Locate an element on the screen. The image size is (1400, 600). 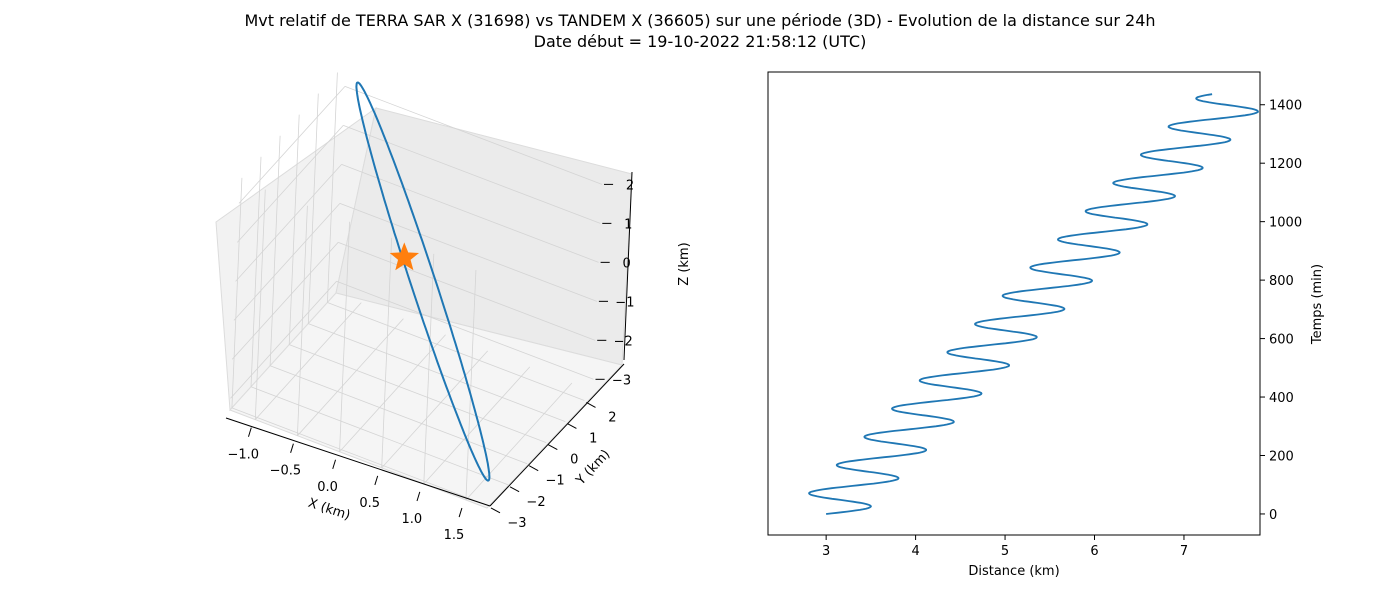
z-axis-line is located at coordinates (628, 266).